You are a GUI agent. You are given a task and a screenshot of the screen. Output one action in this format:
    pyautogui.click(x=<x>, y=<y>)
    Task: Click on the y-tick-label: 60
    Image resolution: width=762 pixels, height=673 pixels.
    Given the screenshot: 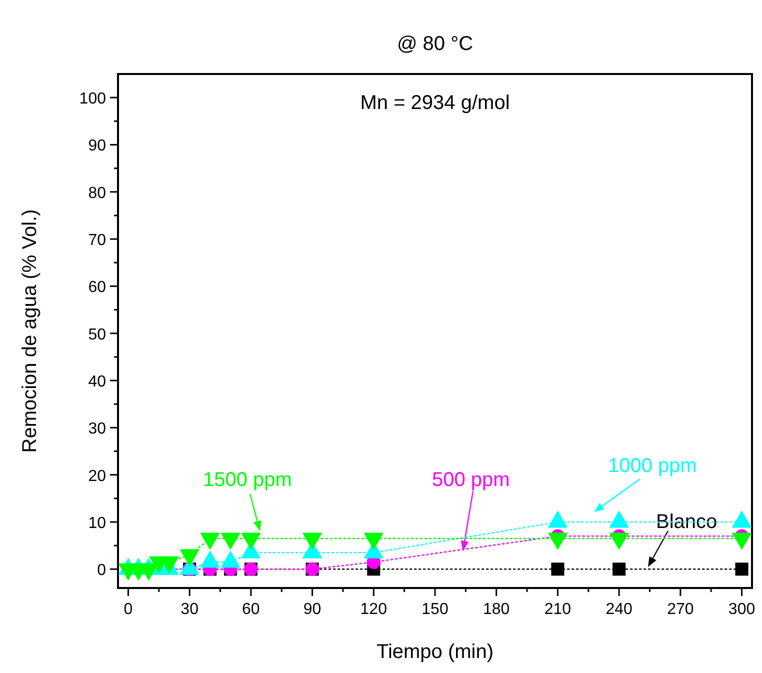 What is the action you would take?
    pyautogui.click(x=97, y=287)
    